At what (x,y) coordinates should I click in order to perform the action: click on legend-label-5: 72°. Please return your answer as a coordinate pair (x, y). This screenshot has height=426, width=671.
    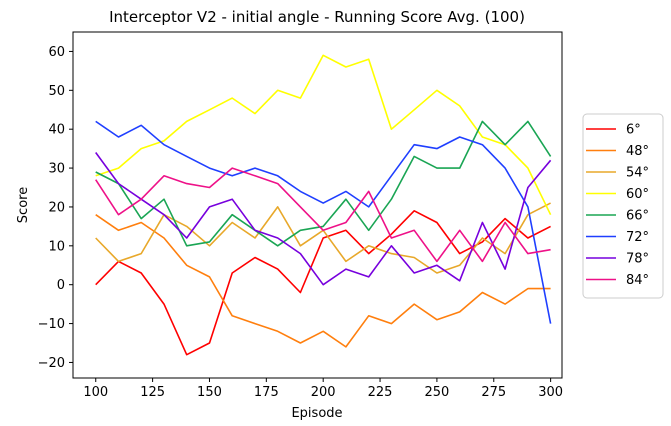
    Looking at the image, I should click on (637, 237).